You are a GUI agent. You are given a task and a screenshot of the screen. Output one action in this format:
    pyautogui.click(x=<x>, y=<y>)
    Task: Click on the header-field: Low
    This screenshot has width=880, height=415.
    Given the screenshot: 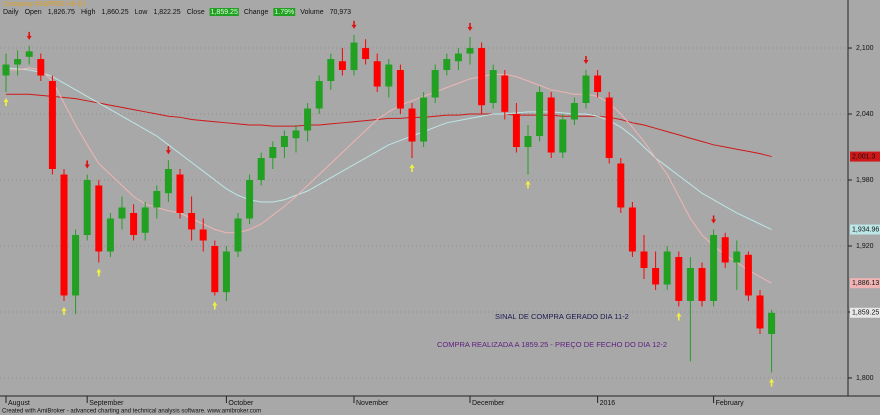 What is the action you would take?
    pyautogui.click(x=142, y=12)
    